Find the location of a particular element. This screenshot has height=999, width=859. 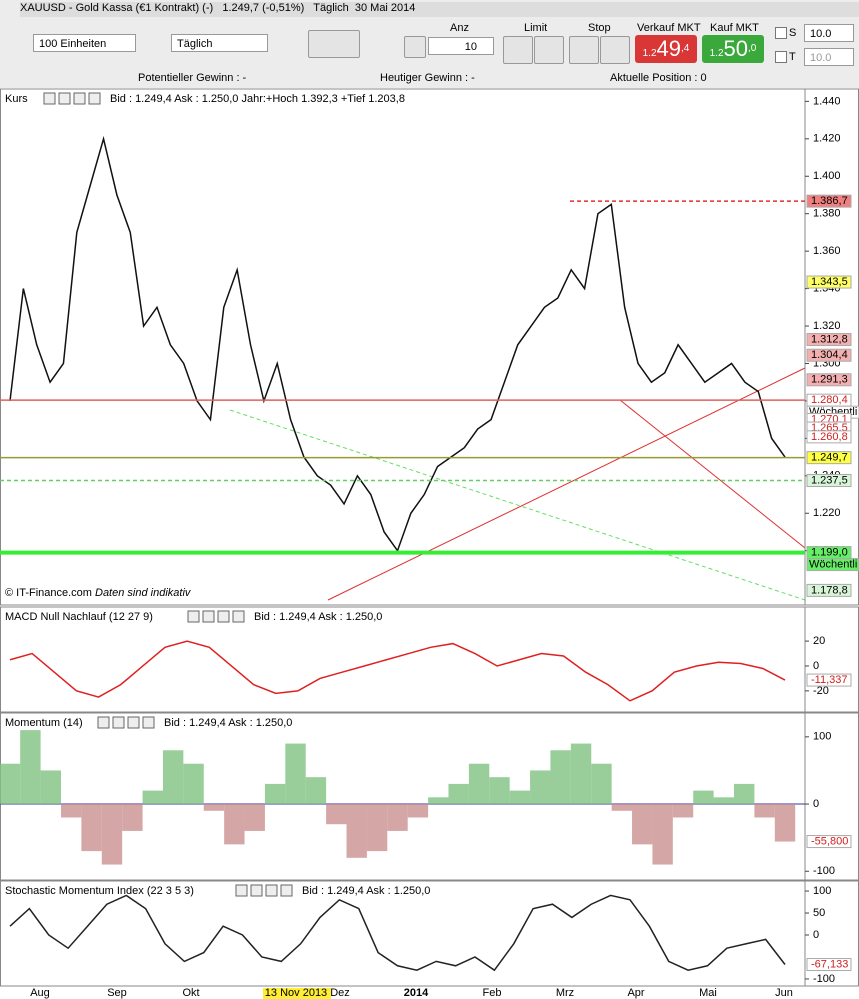

stop-sell is located at coordinates (615, 50).